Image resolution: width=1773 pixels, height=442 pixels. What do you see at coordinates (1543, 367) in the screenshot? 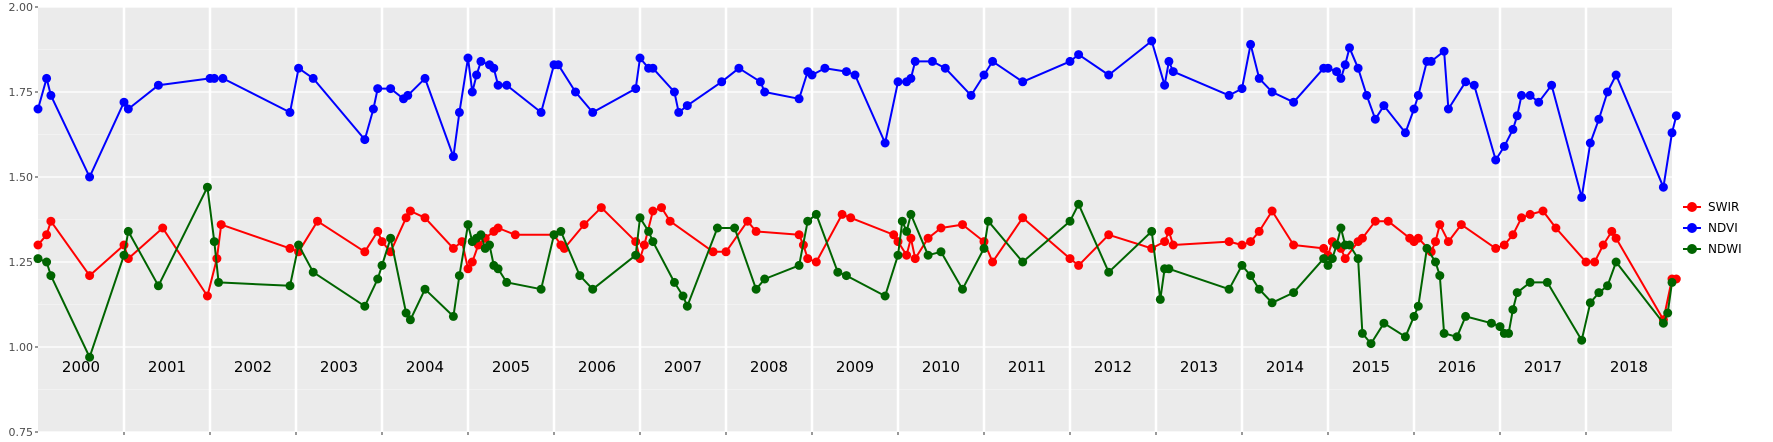
I see `year-label: 2017` at bounding box center [1543, 367].